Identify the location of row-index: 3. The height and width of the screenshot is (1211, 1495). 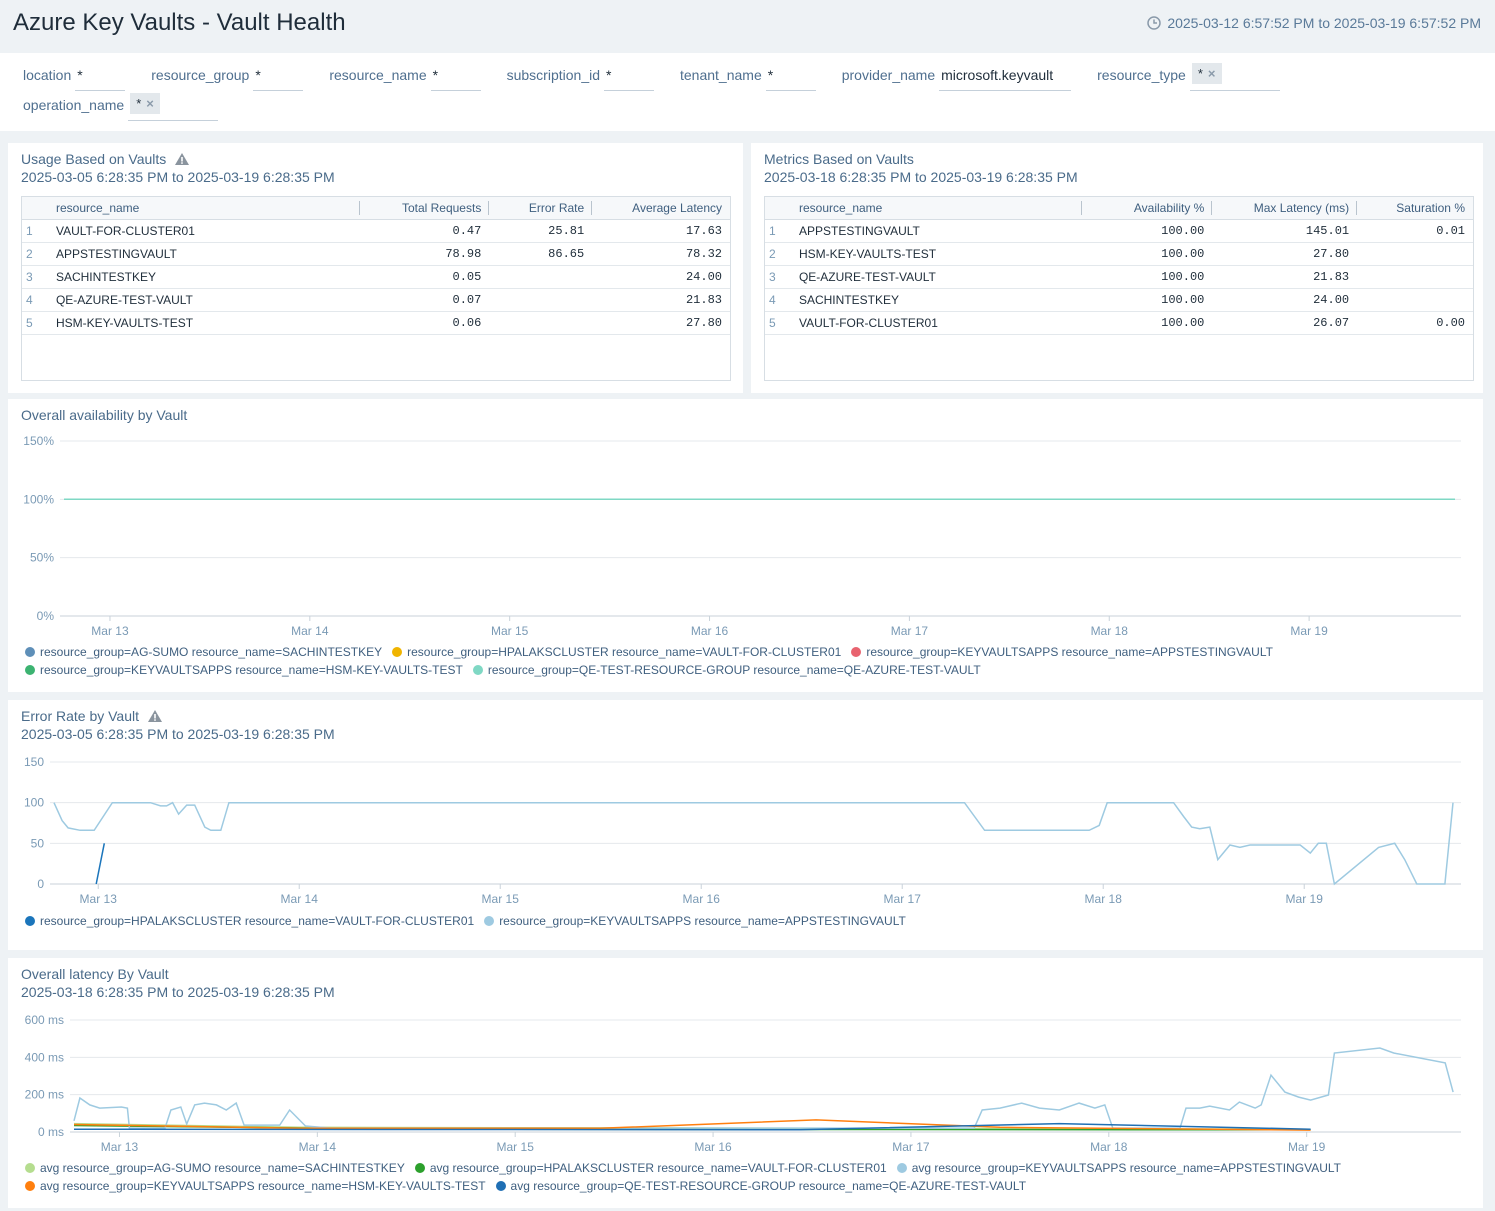
(778, 277).